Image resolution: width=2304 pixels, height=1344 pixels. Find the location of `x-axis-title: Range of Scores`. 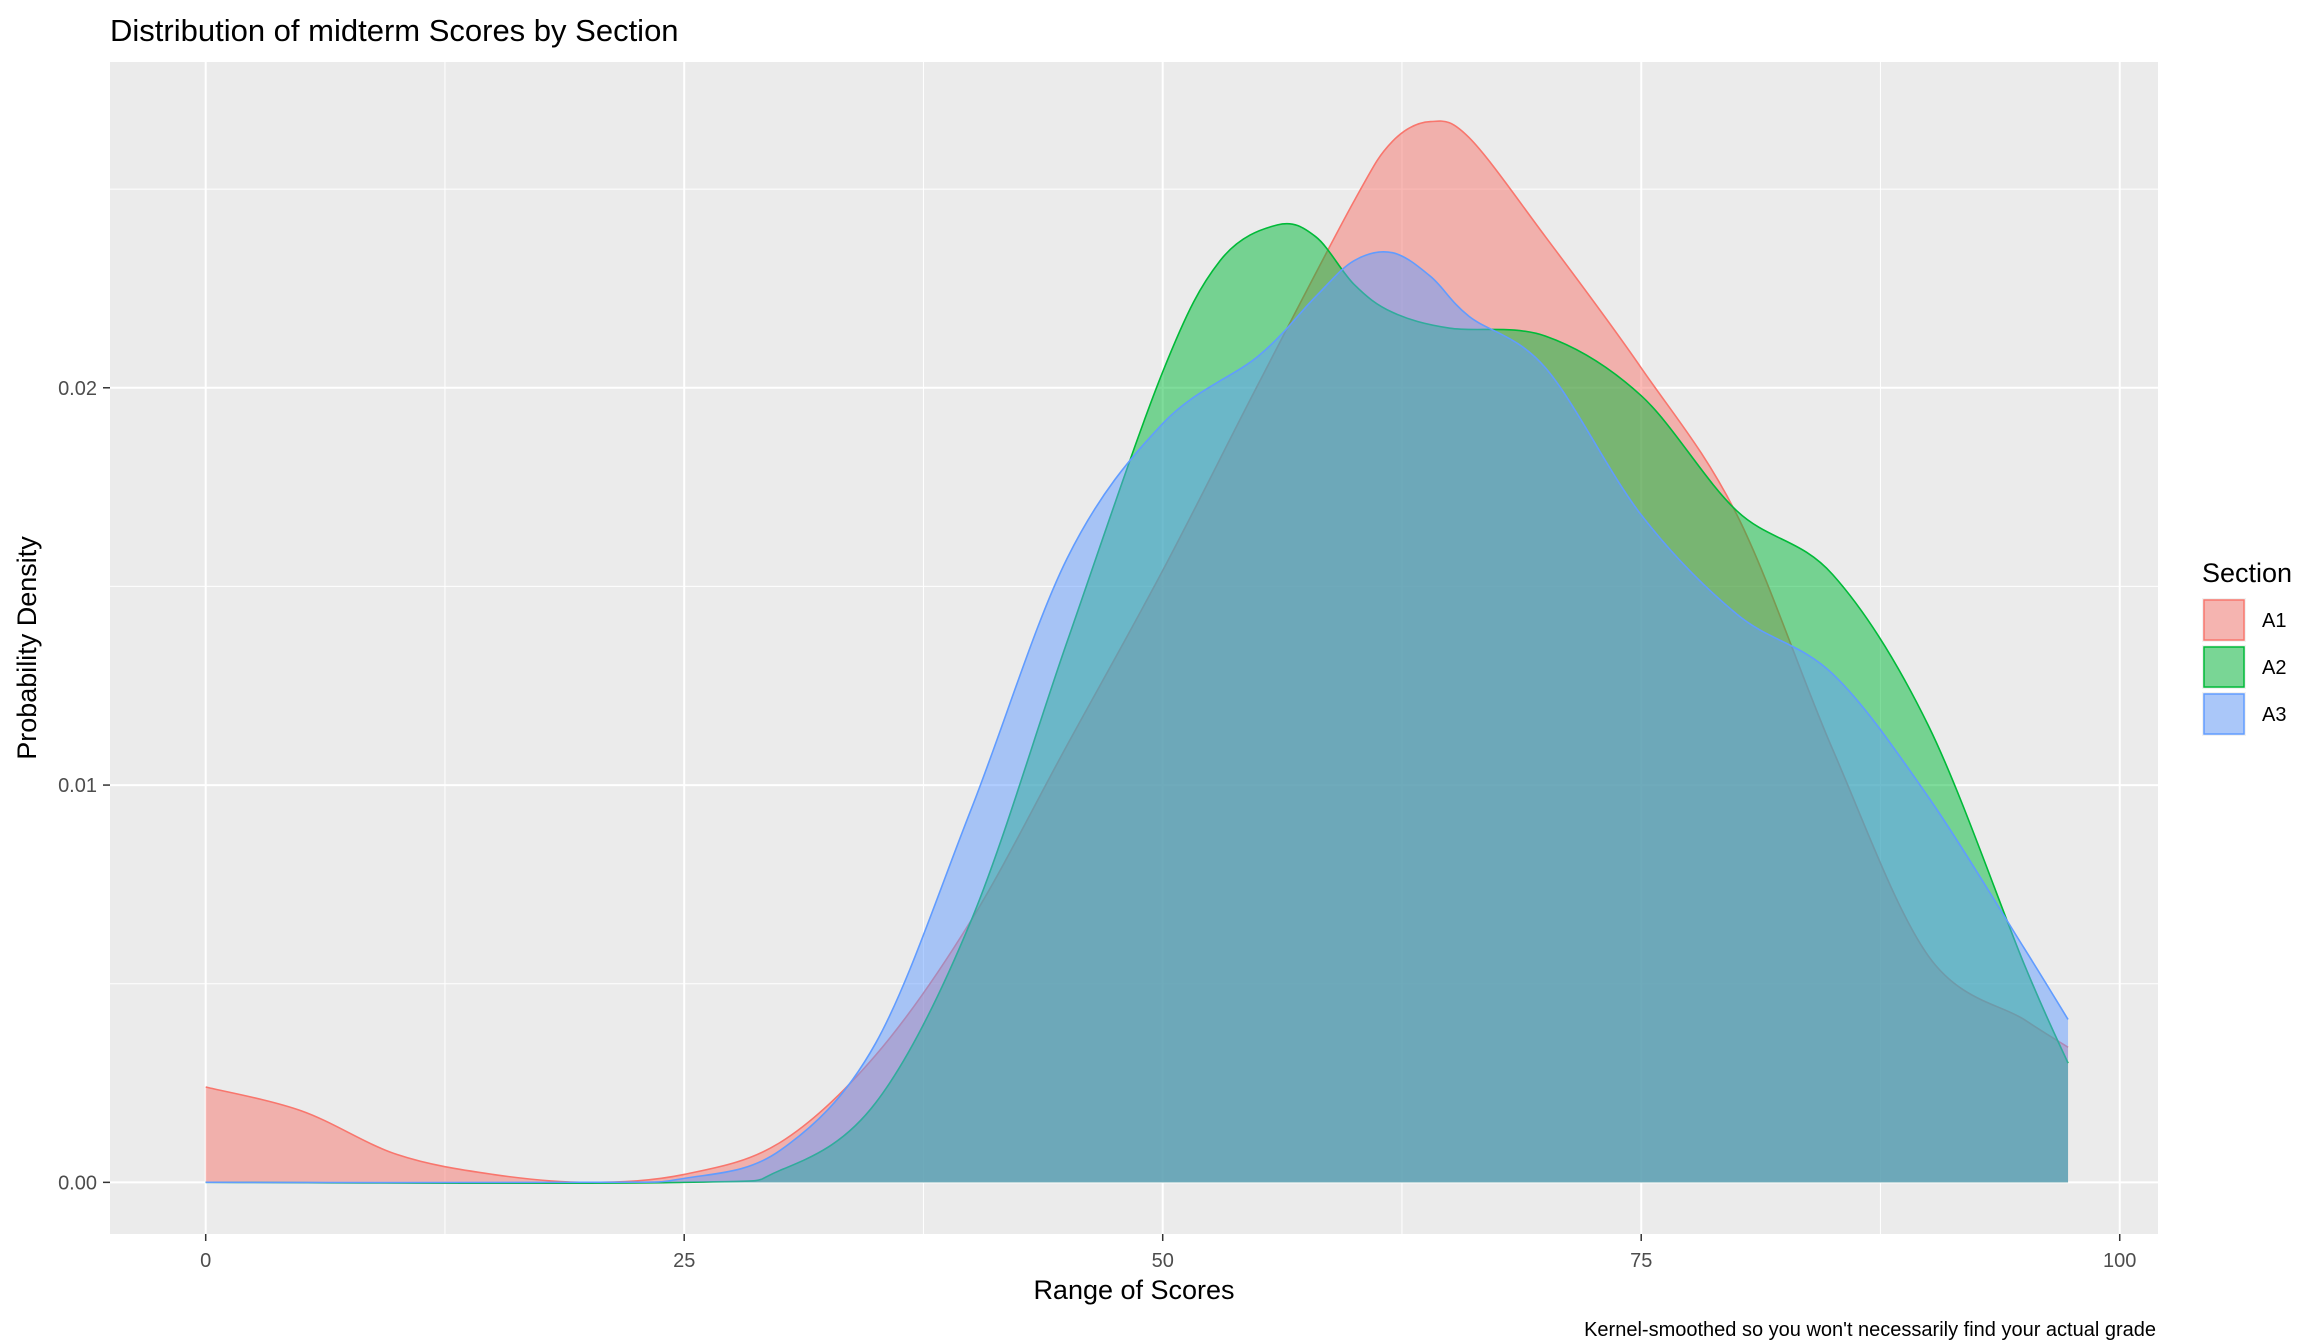

x-axis-title: Range of Scores is located at coordinates (1133, 1290).